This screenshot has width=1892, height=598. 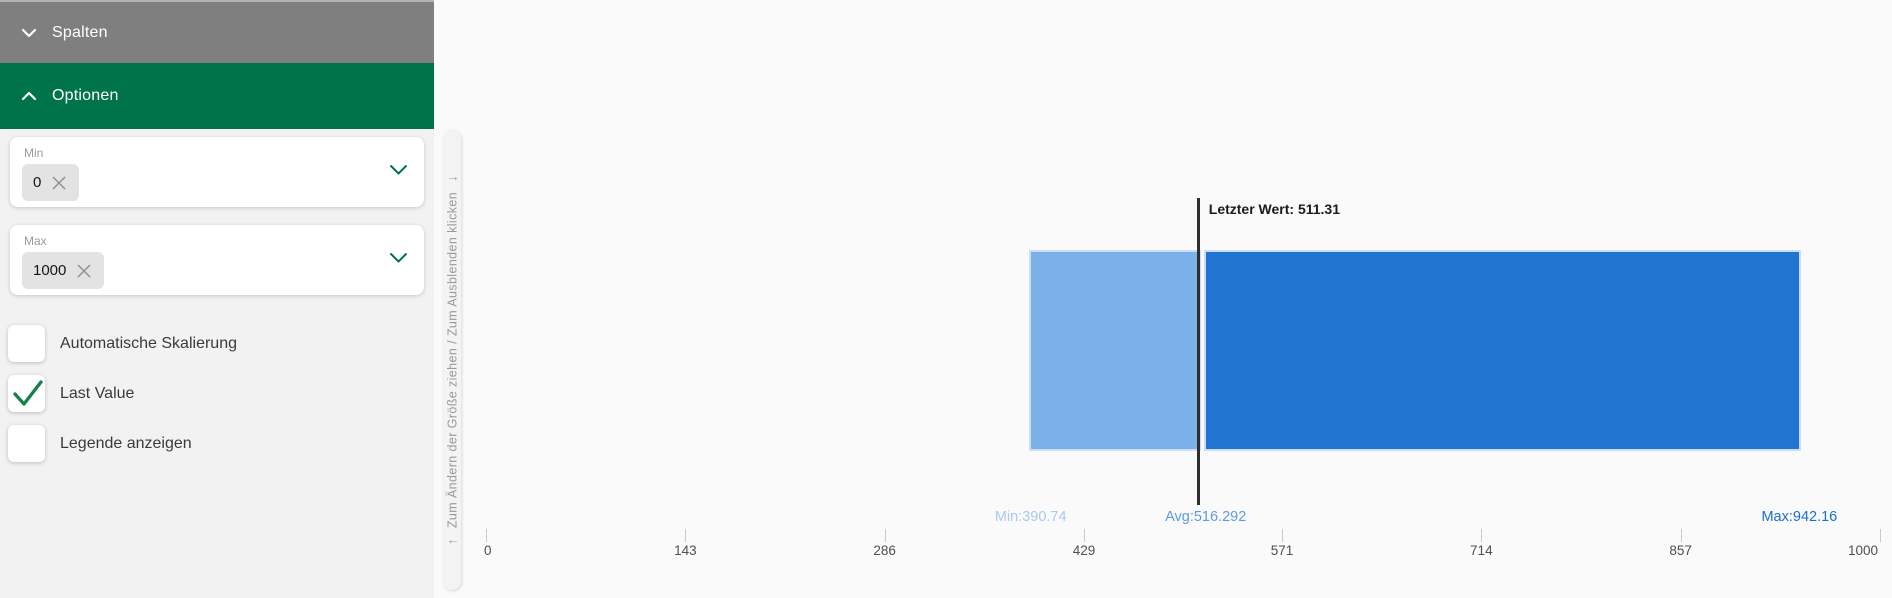 What do you see at coordinates (685, 550) in the screenshot?
I see `axis-tick-label: 143` at bounding box center [685, 550].